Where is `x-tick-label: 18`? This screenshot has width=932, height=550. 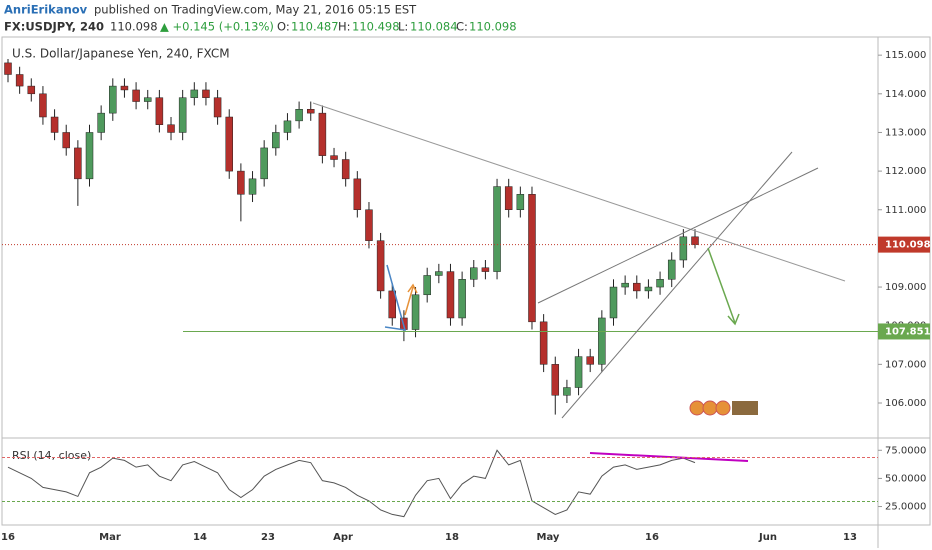
x-tick-label: 18 is located at coordinates (452, 537).